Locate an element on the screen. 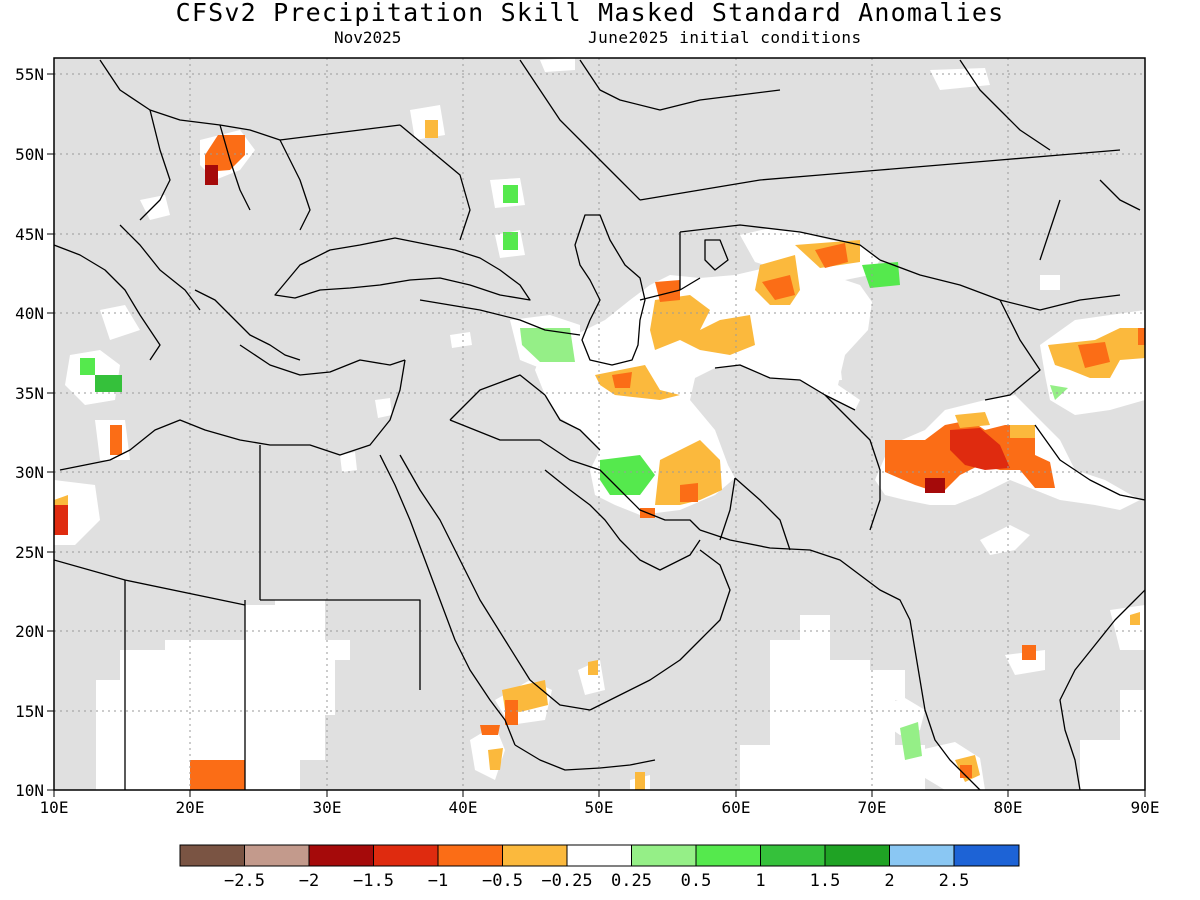  lon-label: 20E is located at coordinates (190, 807).